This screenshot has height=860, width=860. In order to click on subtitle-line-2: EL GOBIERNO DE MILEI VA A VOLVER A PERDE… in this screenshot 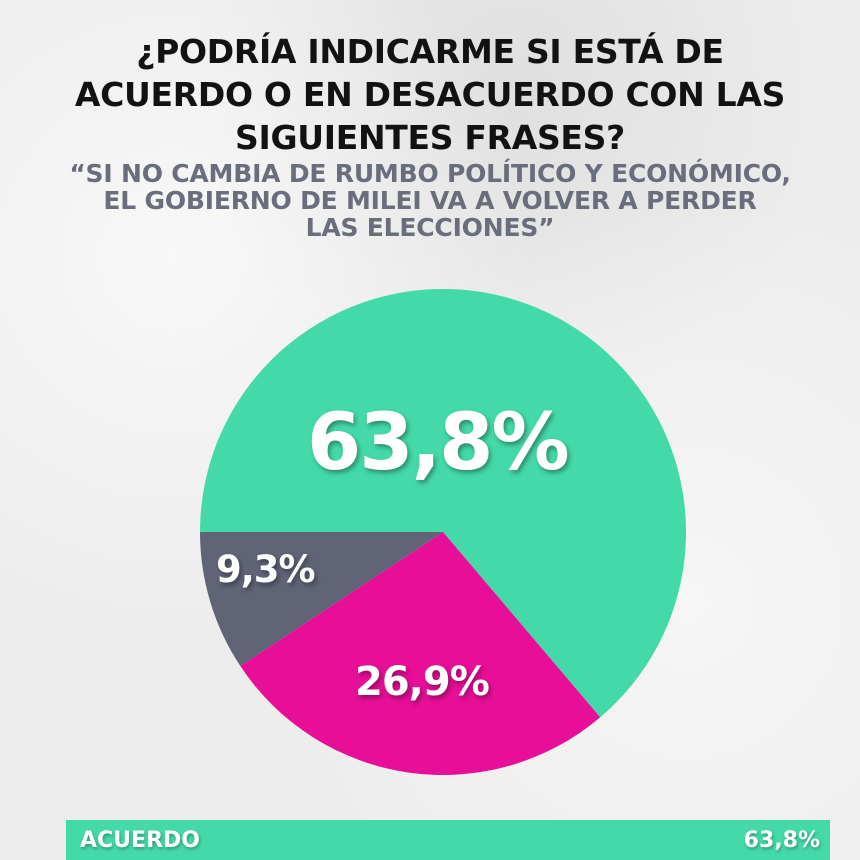, I will do `click(430, 200)`.